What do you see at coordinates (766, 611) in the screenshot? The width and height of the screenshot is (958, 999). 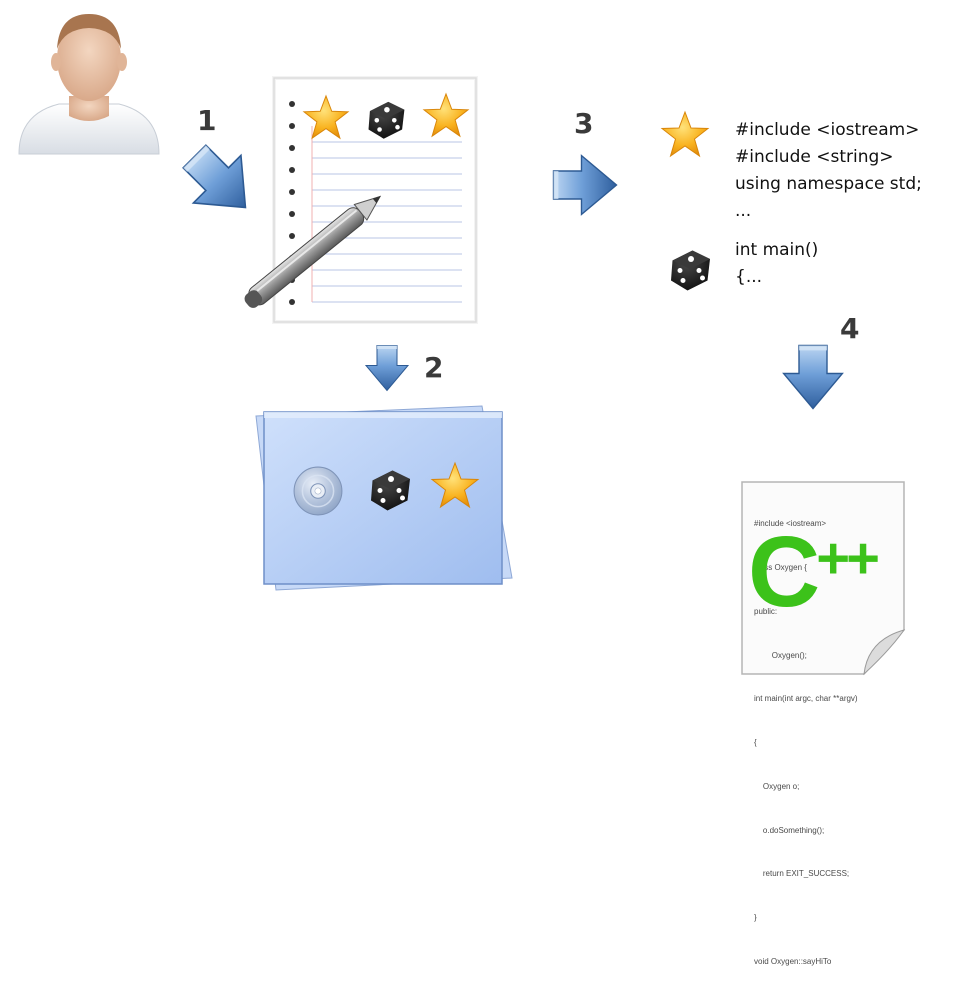 I see `code-line: public:` at bounding box center [766, 611].